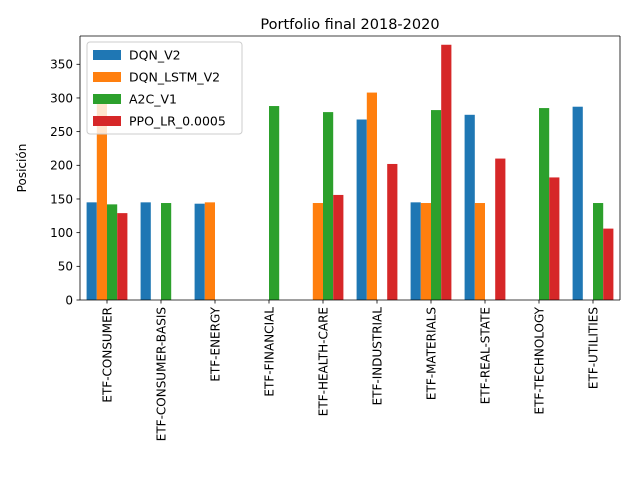 The width and height of the screenshot is (640, 480). What do you see at coordinates (216, 343) in the screenshot?
I see `x-tick-label-2: ETF-ENERGY` at bounding box center [216, 343].